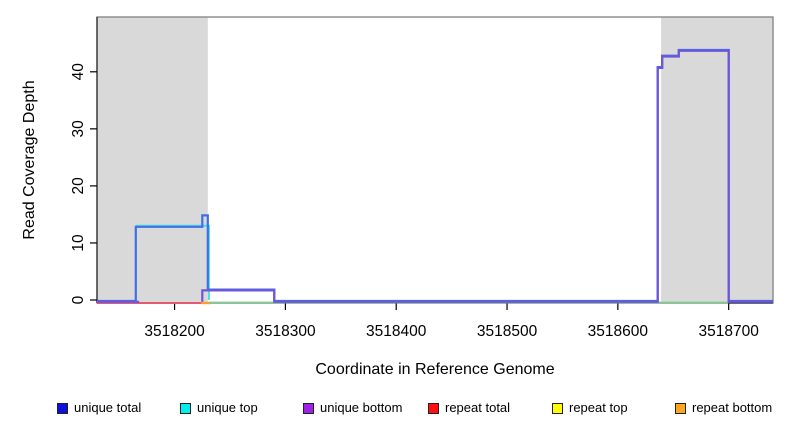 The height and width of the screenshot is (432, 792). What do you see at coordinates (174, 331) in the screenshot?
I see `x-tick-label: 3518200` at bounding box center [174, 331].